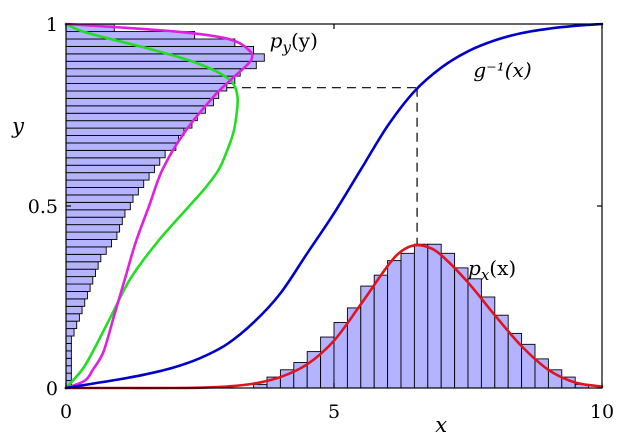 This screenshot has width=618, height=442. What do you see at coordinates (43, 207) in the screenshot?
I see `y-tick-label: 0.5` at bounding box center [43, 207].